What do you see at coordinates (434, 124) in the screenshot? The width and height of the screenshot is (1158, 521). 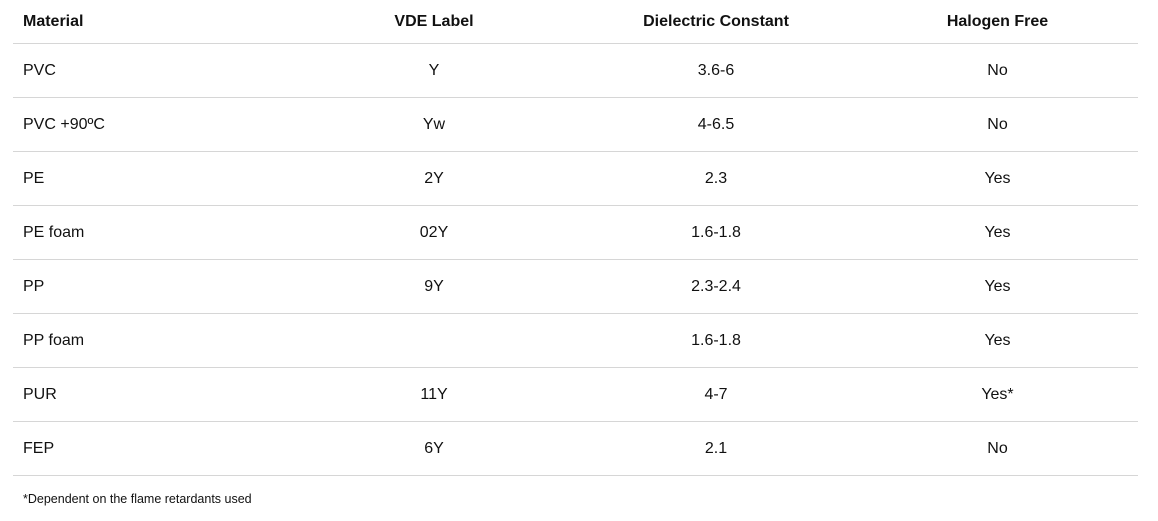 I see `cell-vde-label: Yw` at bounding box center [434, 124].